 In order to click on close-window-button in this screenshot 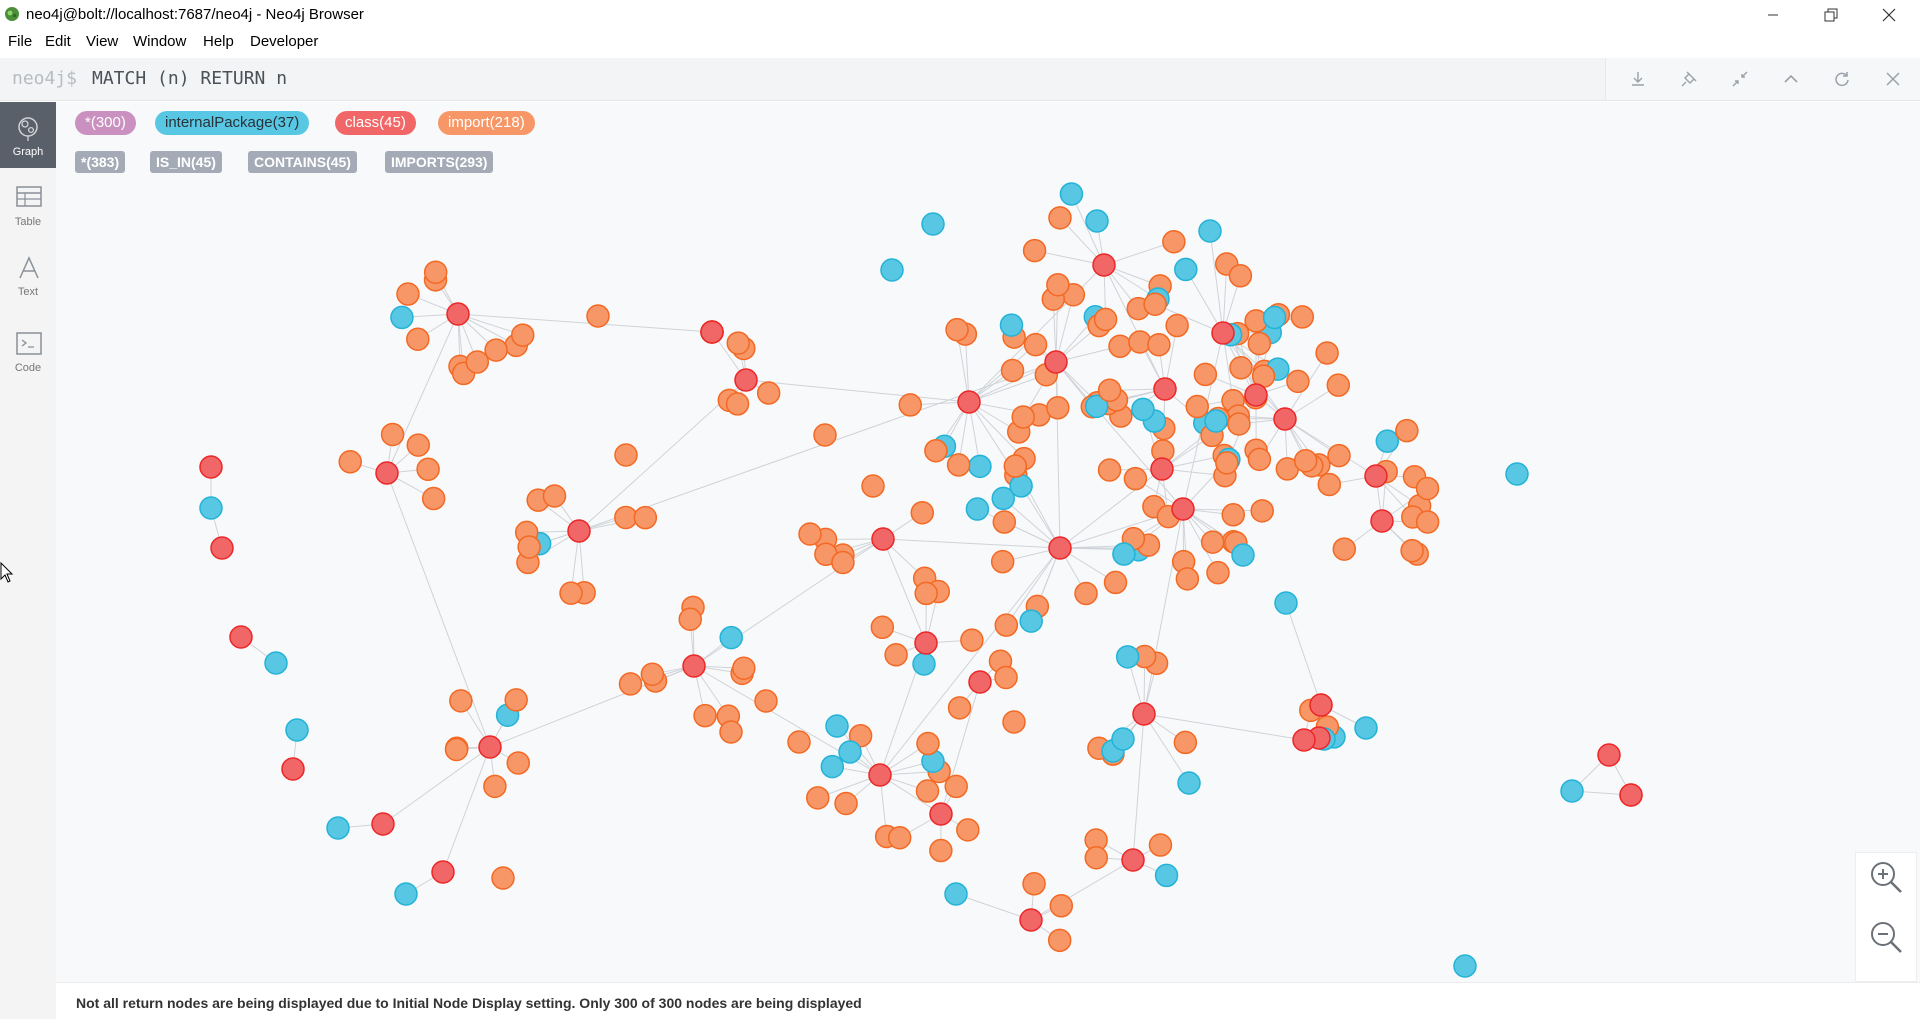, I will do `click(1889, 15)`.